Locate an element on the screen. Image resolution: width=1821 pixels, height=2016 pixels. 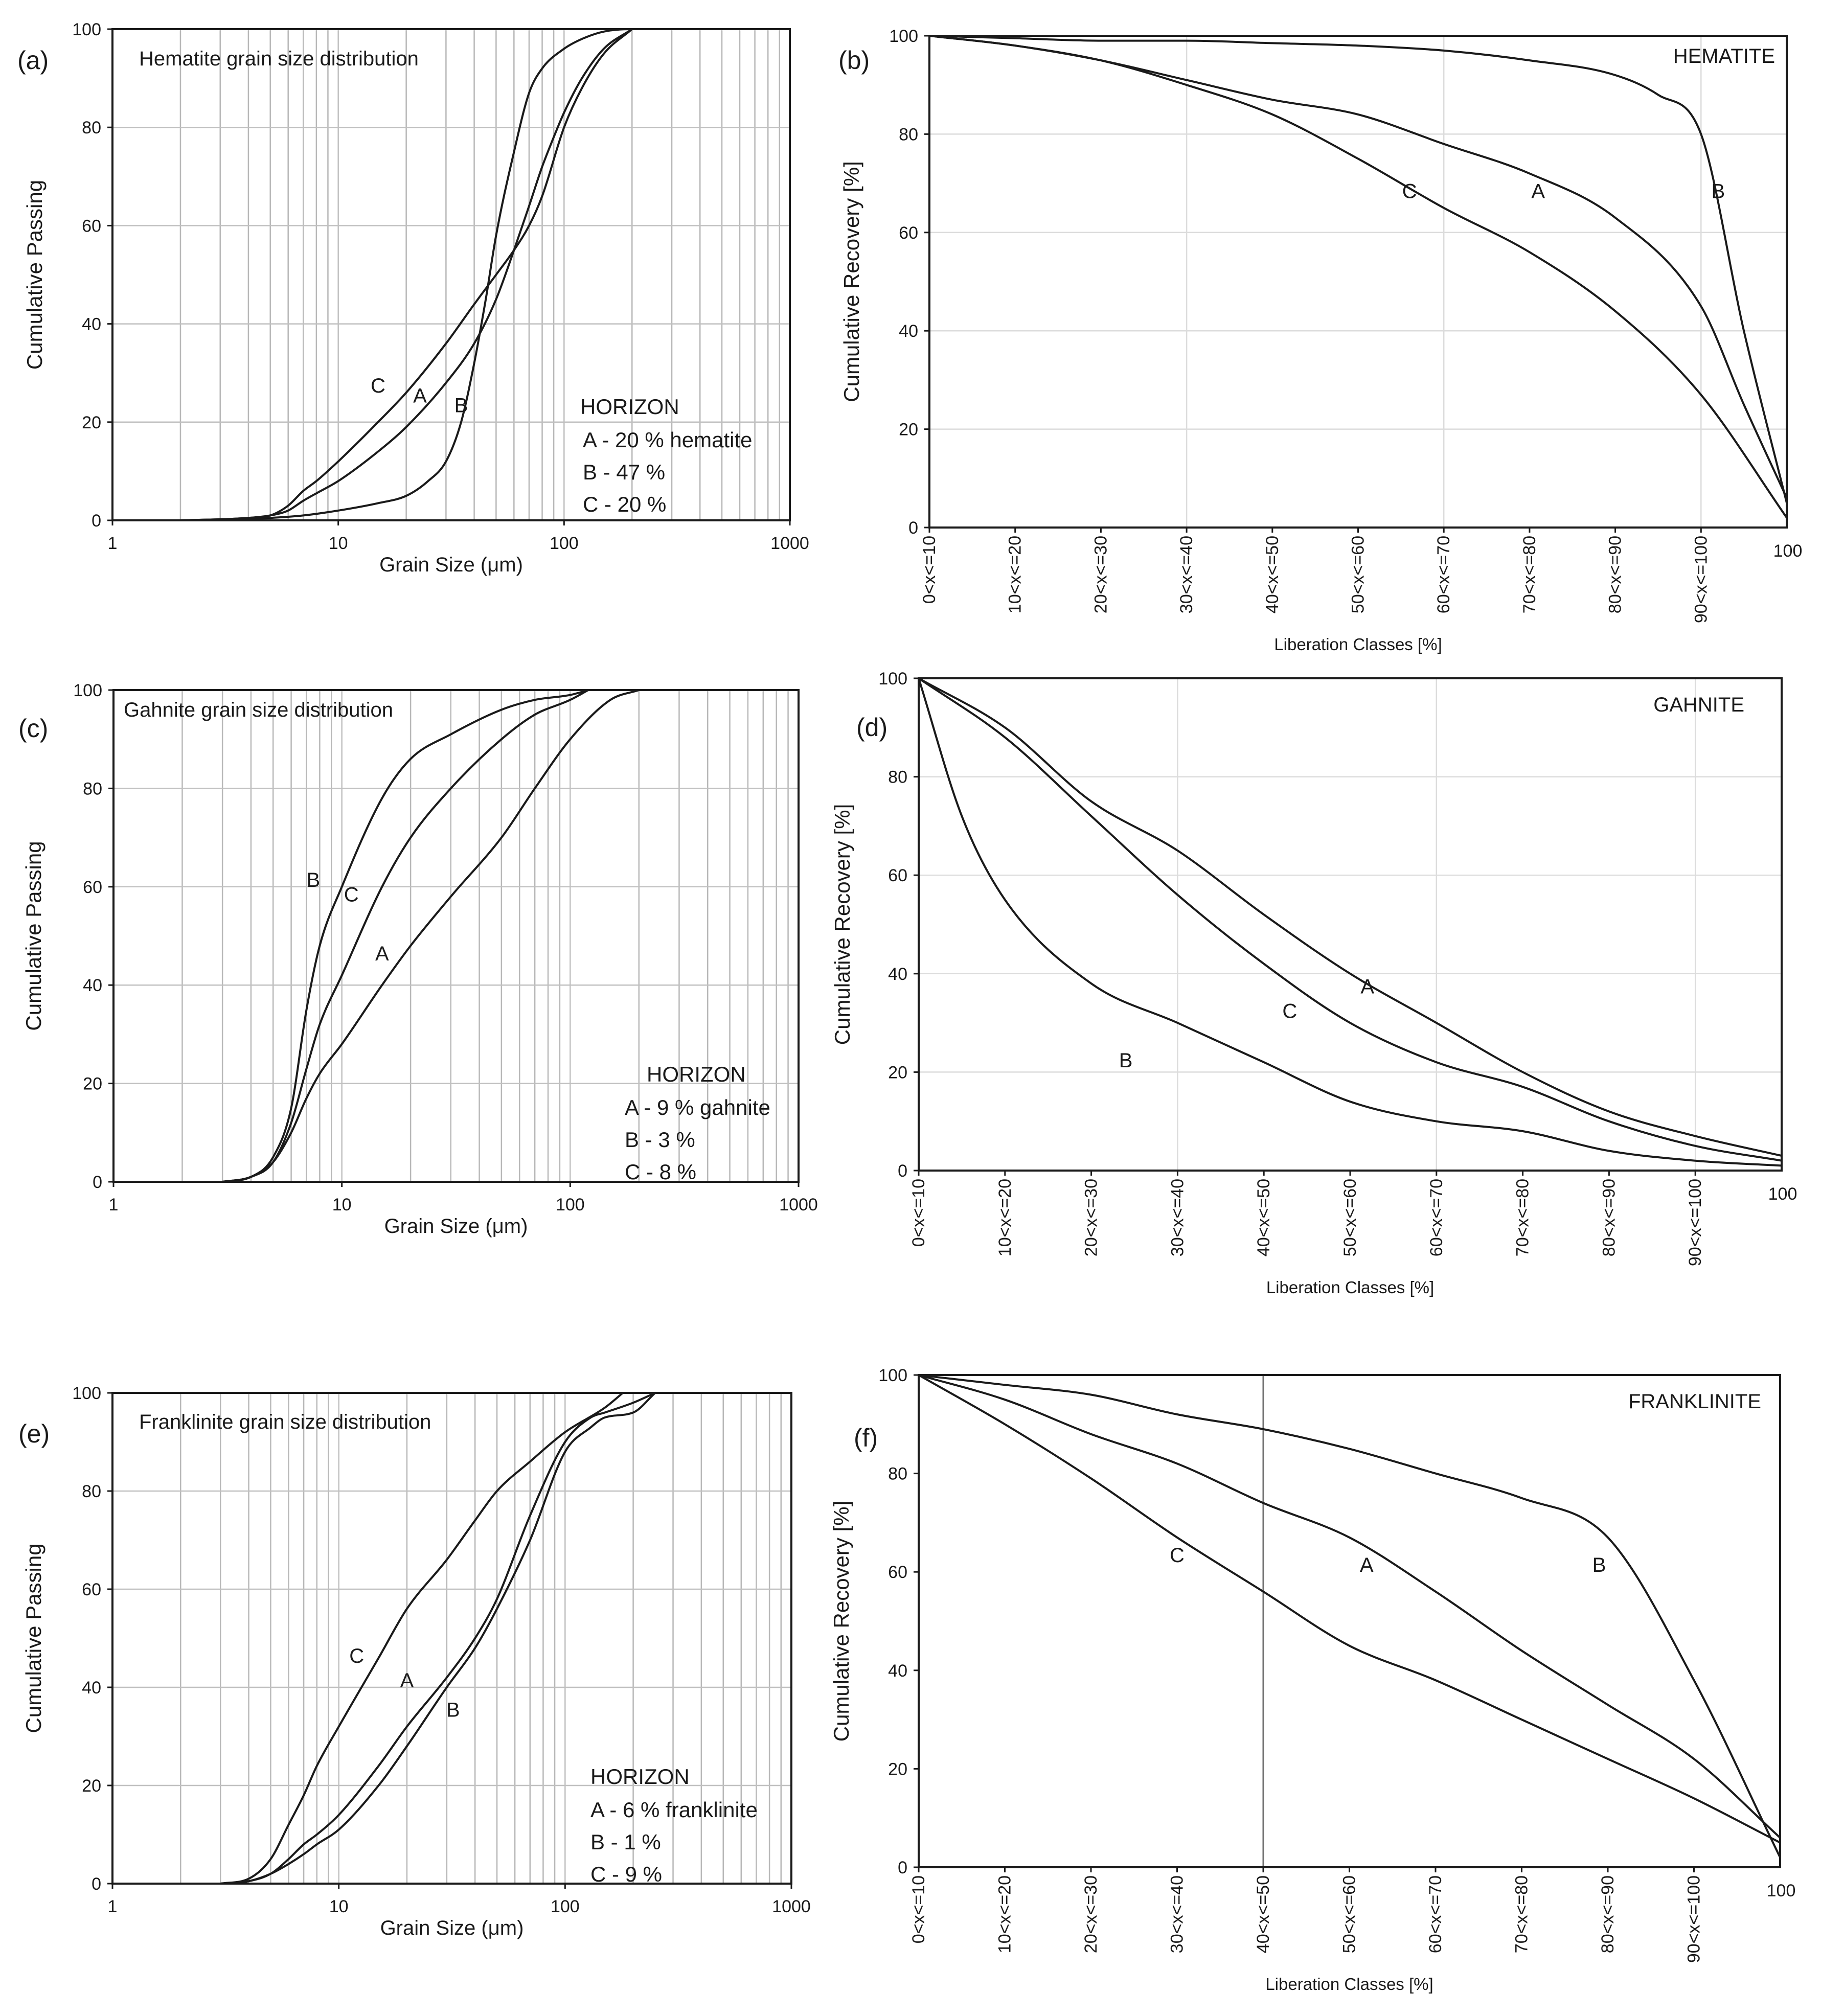
panel-b-y-tick-label: 80 is located at coordinates (908, 134).